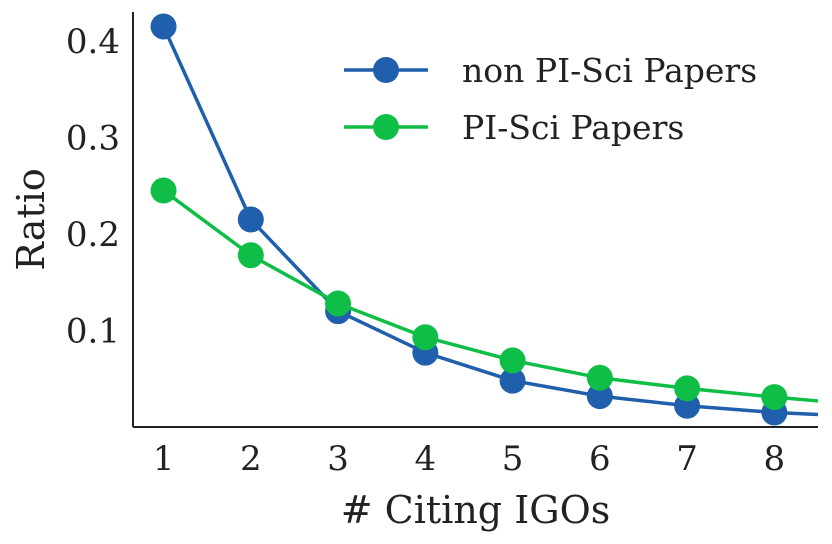  I want to click on x-tick-label: 1, so click(164, 459).